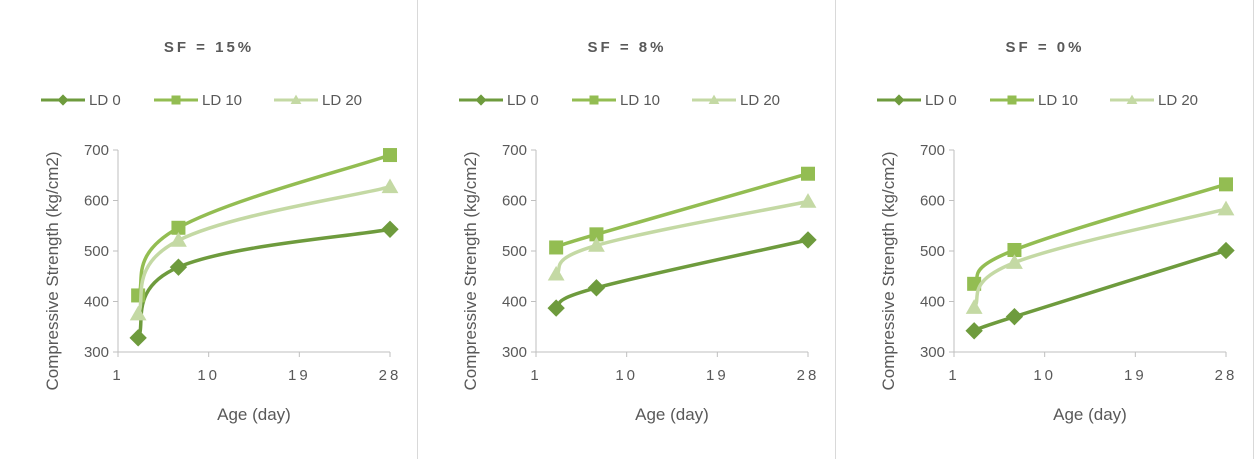 Image resolution: width=1254 pixels, height=459 pixels. I want to click on chart-title: SF = 15%, so click(209, 47).